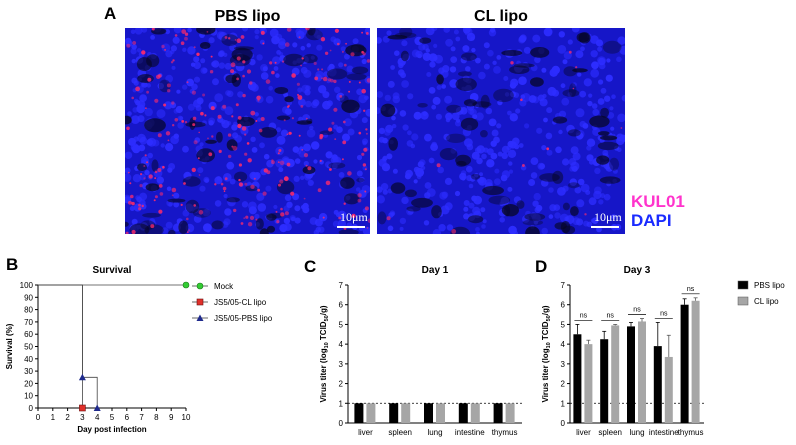  What do you see at coordinates (610, 315) in the screenshot?
I see `significance-label: ns` at bounding box center [610, 315].